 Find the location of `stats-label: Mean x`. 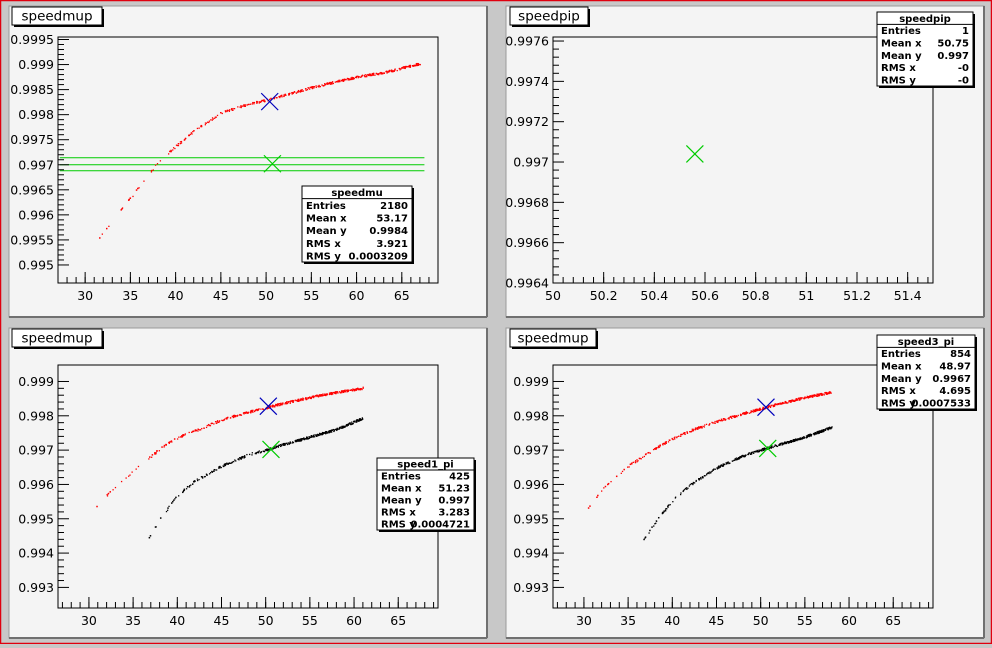

stats-label: Mean x is located at coordinates (901, 367).